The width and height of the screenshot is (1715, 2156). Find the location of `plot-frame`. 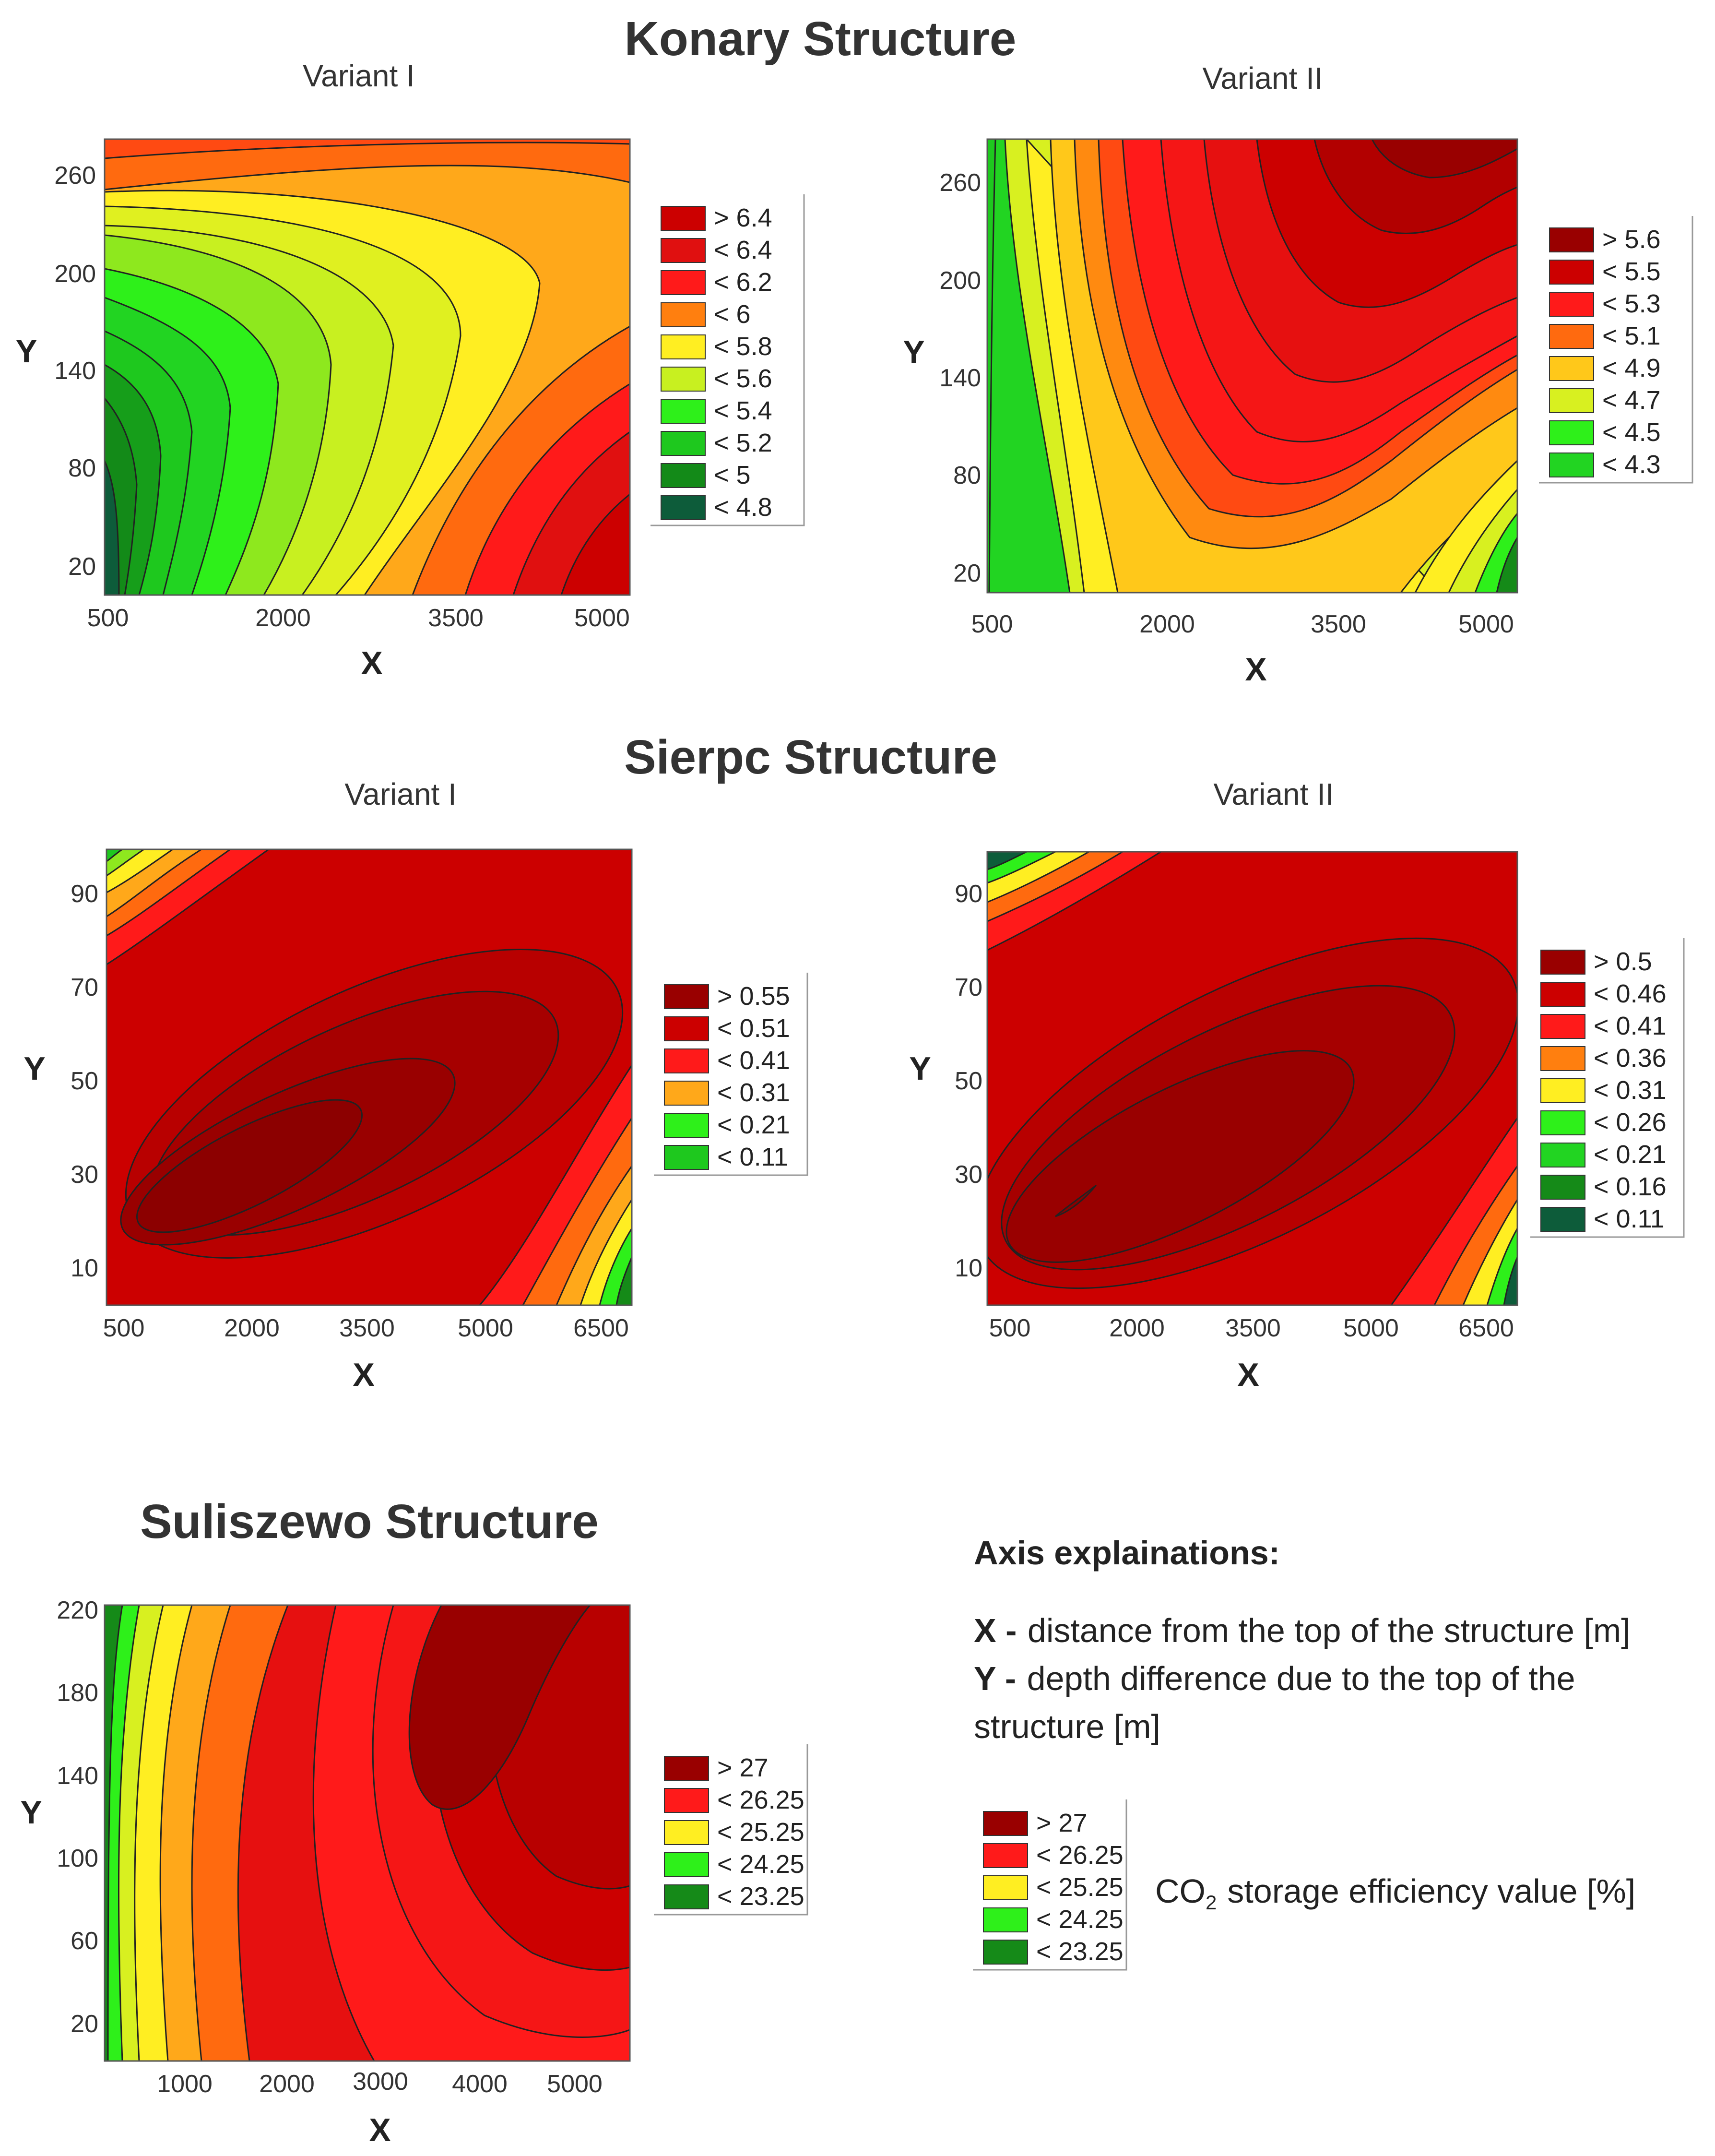

plot-frame is located at coordinates (368, 367).